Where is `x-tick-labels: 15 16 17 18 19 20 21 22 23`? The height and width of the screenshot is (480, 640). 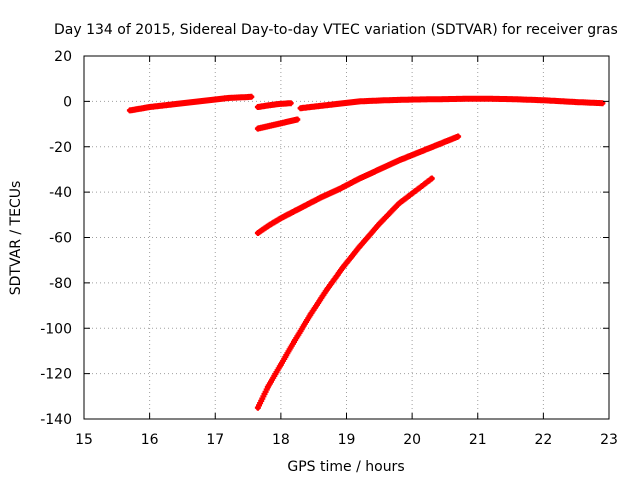 x-tick-labels: 15 16 17 18 19 20 21 22 23 is located at coordinates (346, 440).